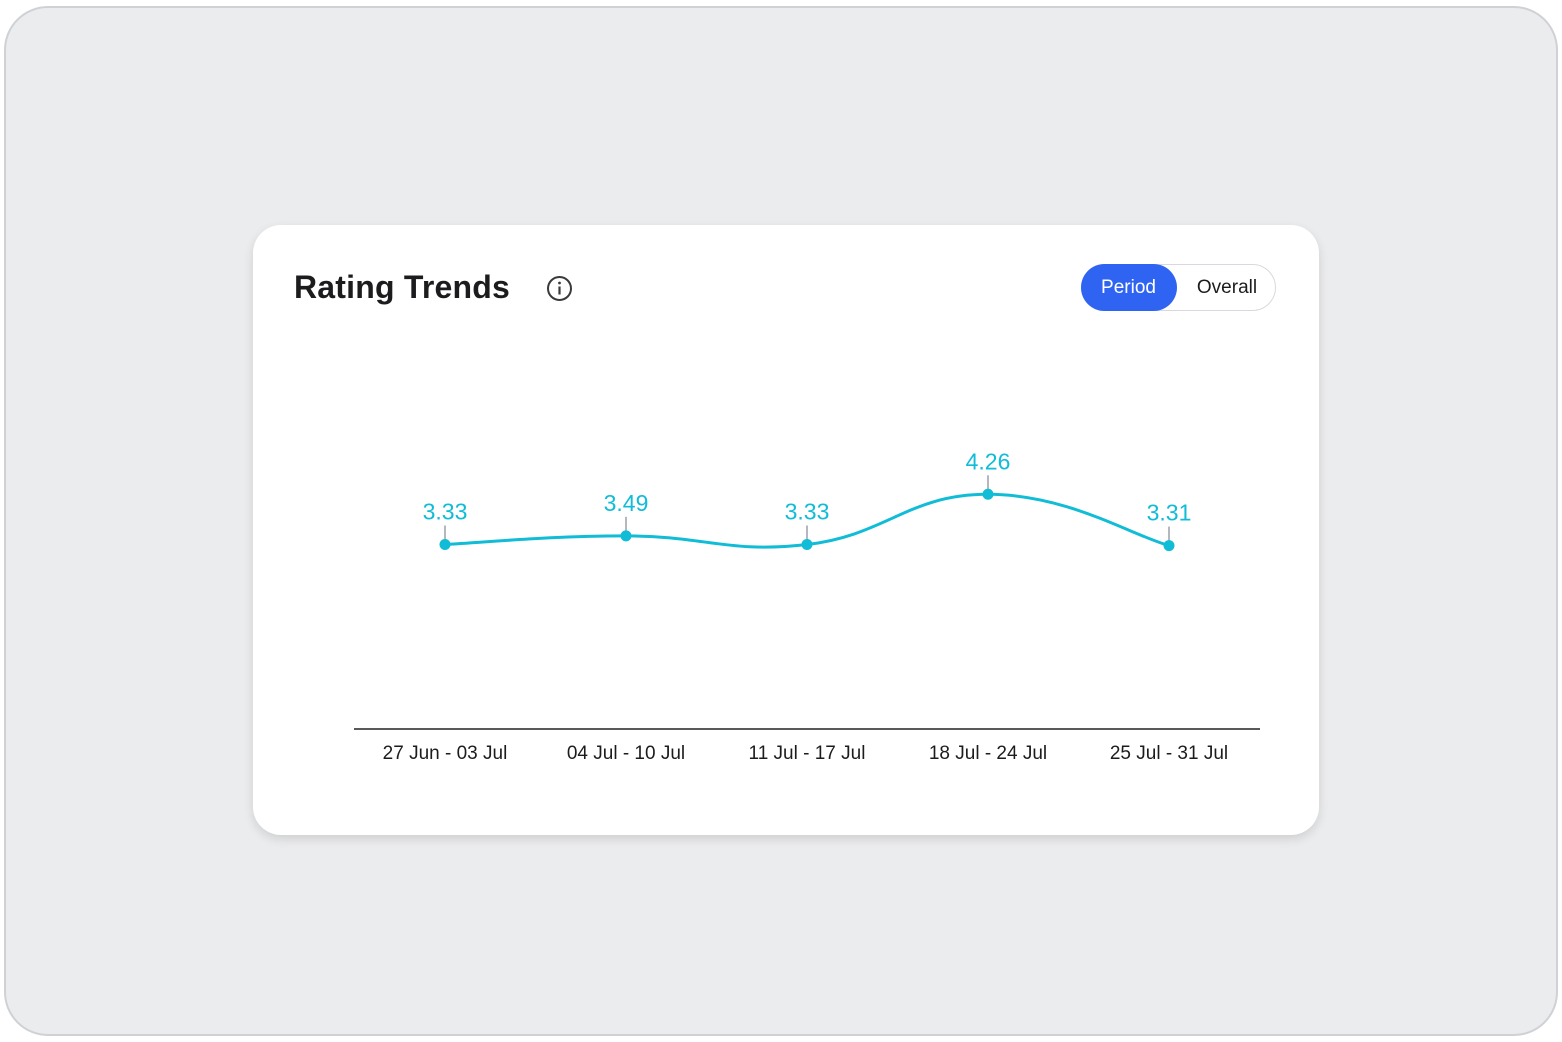  I want to click on period-overall-toggle: Period Overall, so click(1178, 287).